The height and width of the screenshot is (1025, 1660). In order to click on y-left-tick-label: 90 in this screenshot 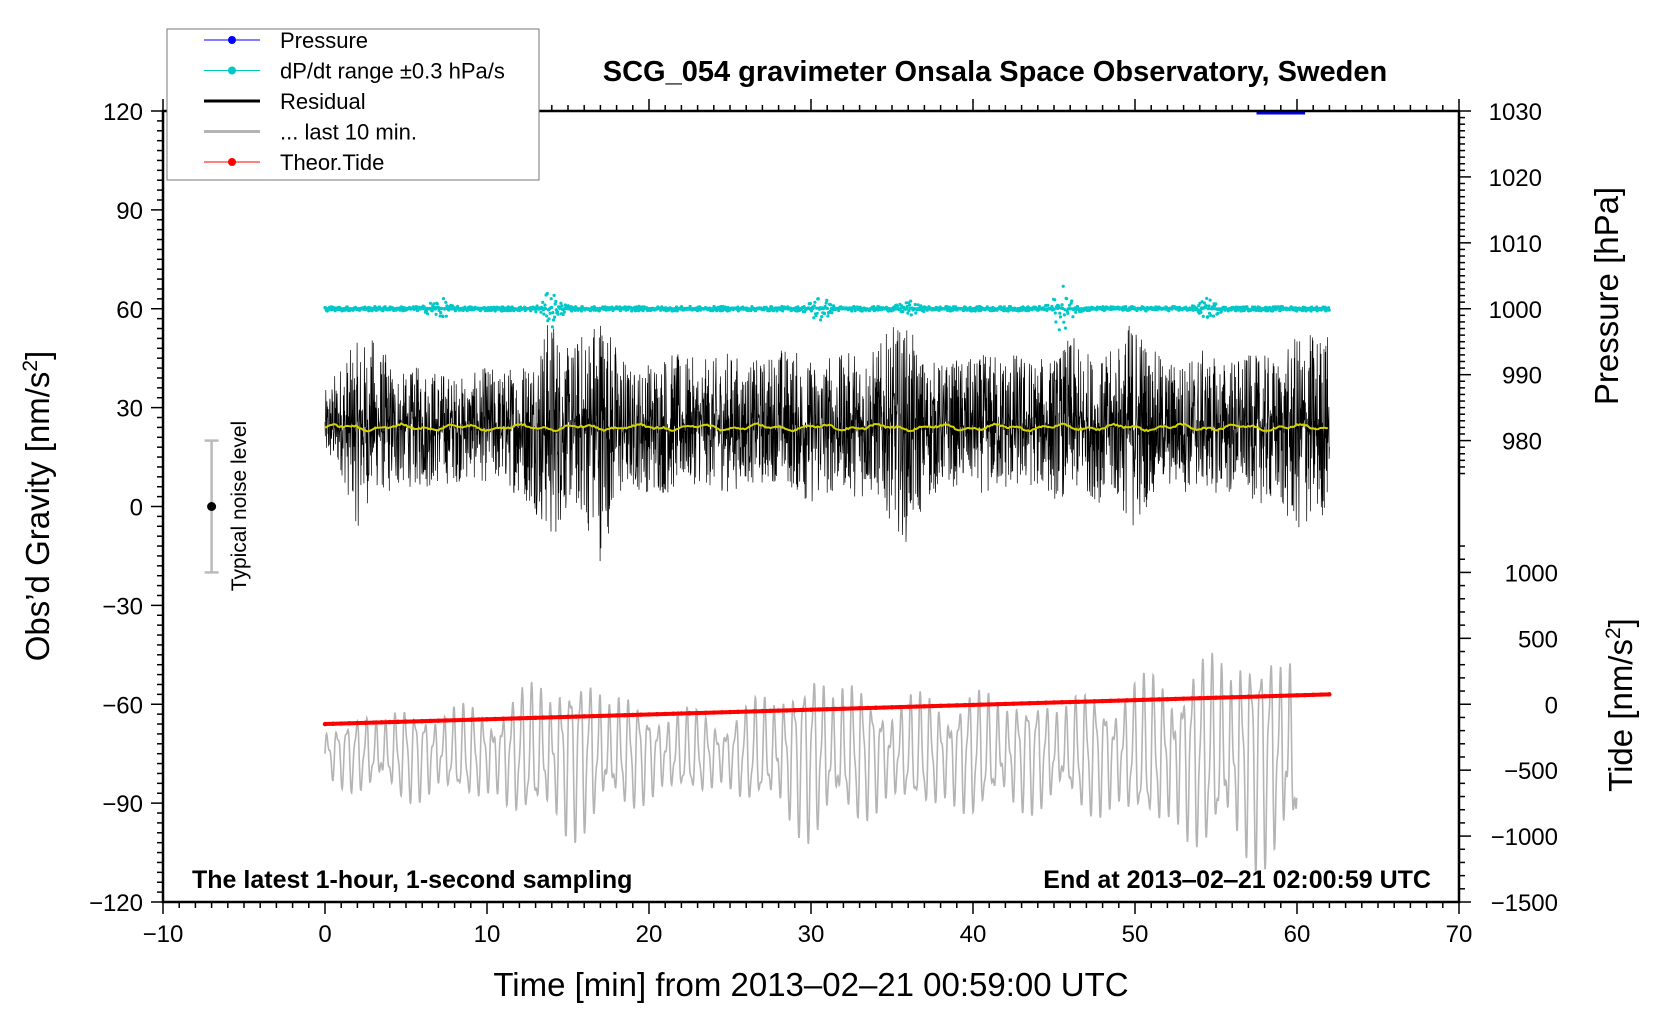, I will do `click(129, 211)`.